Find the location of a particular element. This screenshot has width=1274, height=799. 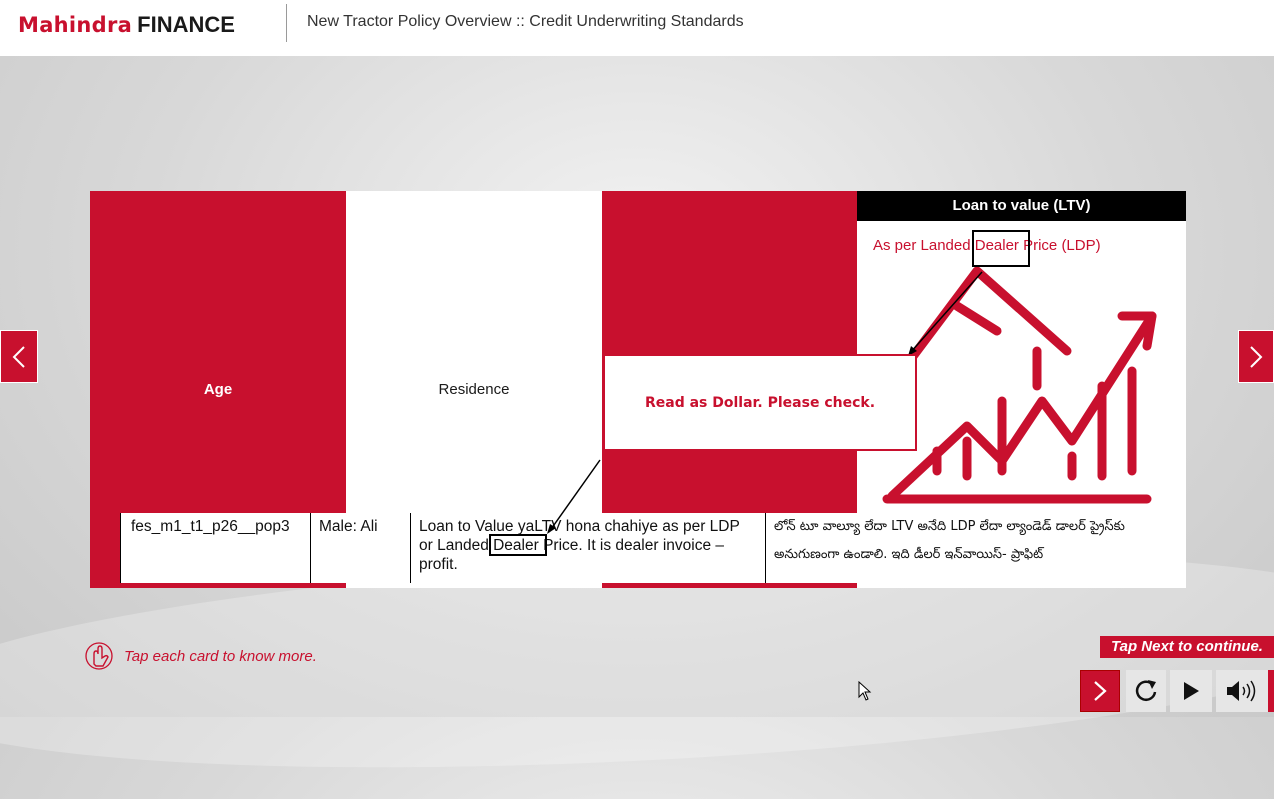

play-icon is located at coordinates (1191, 691).